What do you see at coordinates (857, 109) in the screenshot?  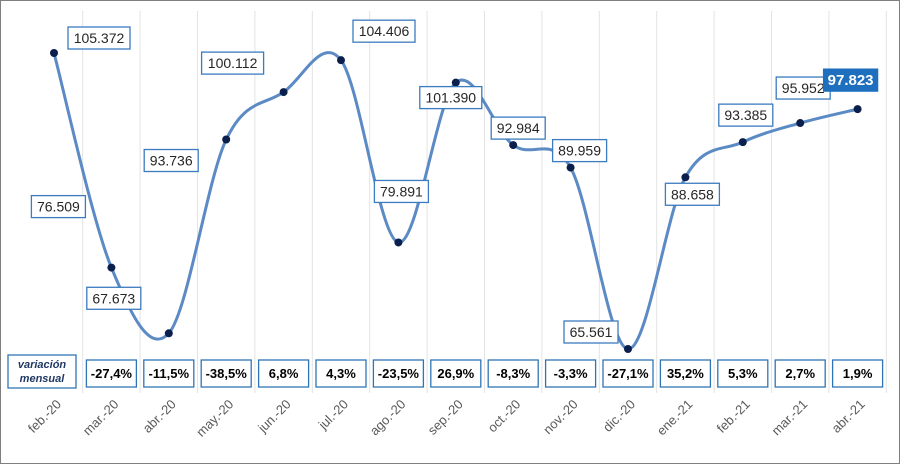 I see `data-point-abr.-21` at bounding box center [857, 109].